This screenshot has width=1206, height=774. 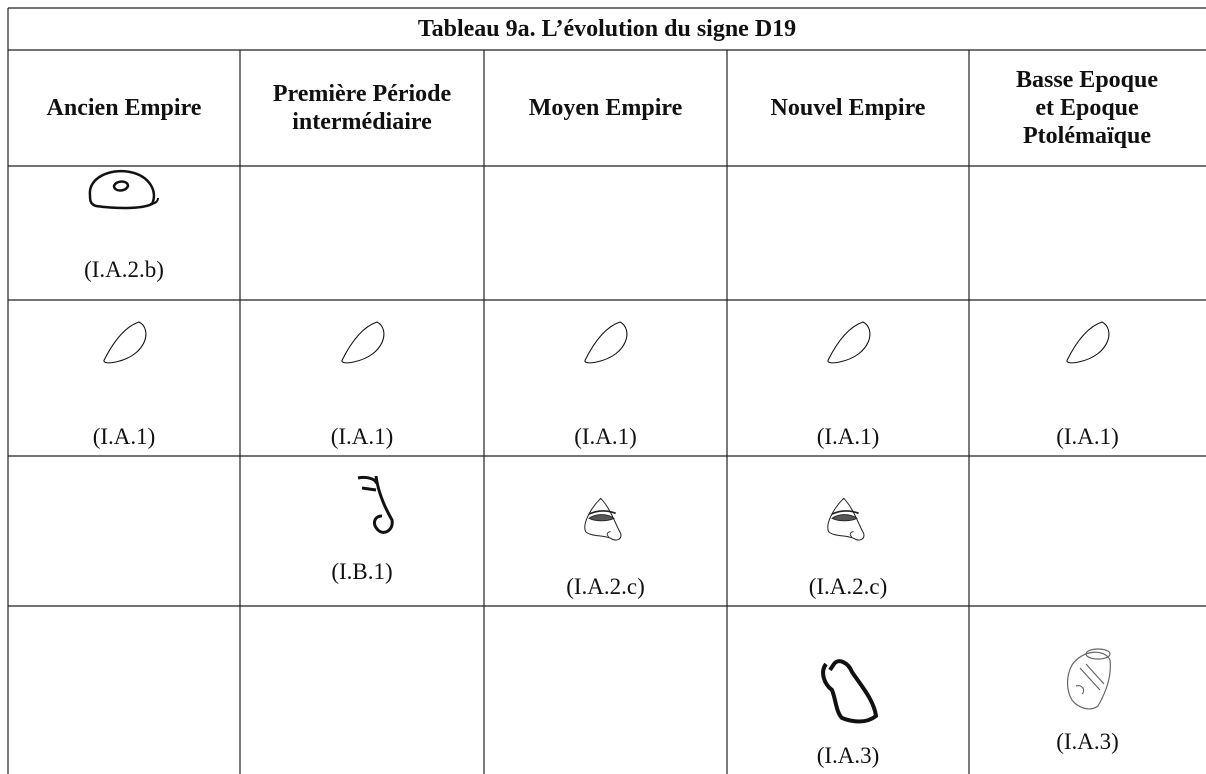 What do you see at coordinates (850, 691) in the screenshot?
I see `glyph-thick` at bounding box center [850, 691].